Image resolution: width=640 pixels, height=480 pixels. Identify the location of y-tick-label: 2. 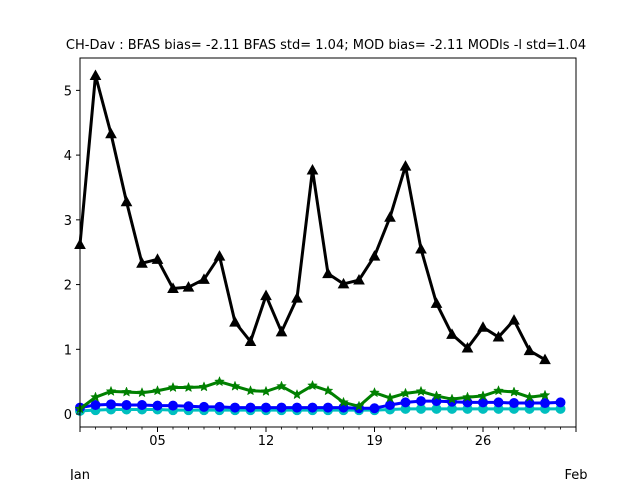
(68, 286).